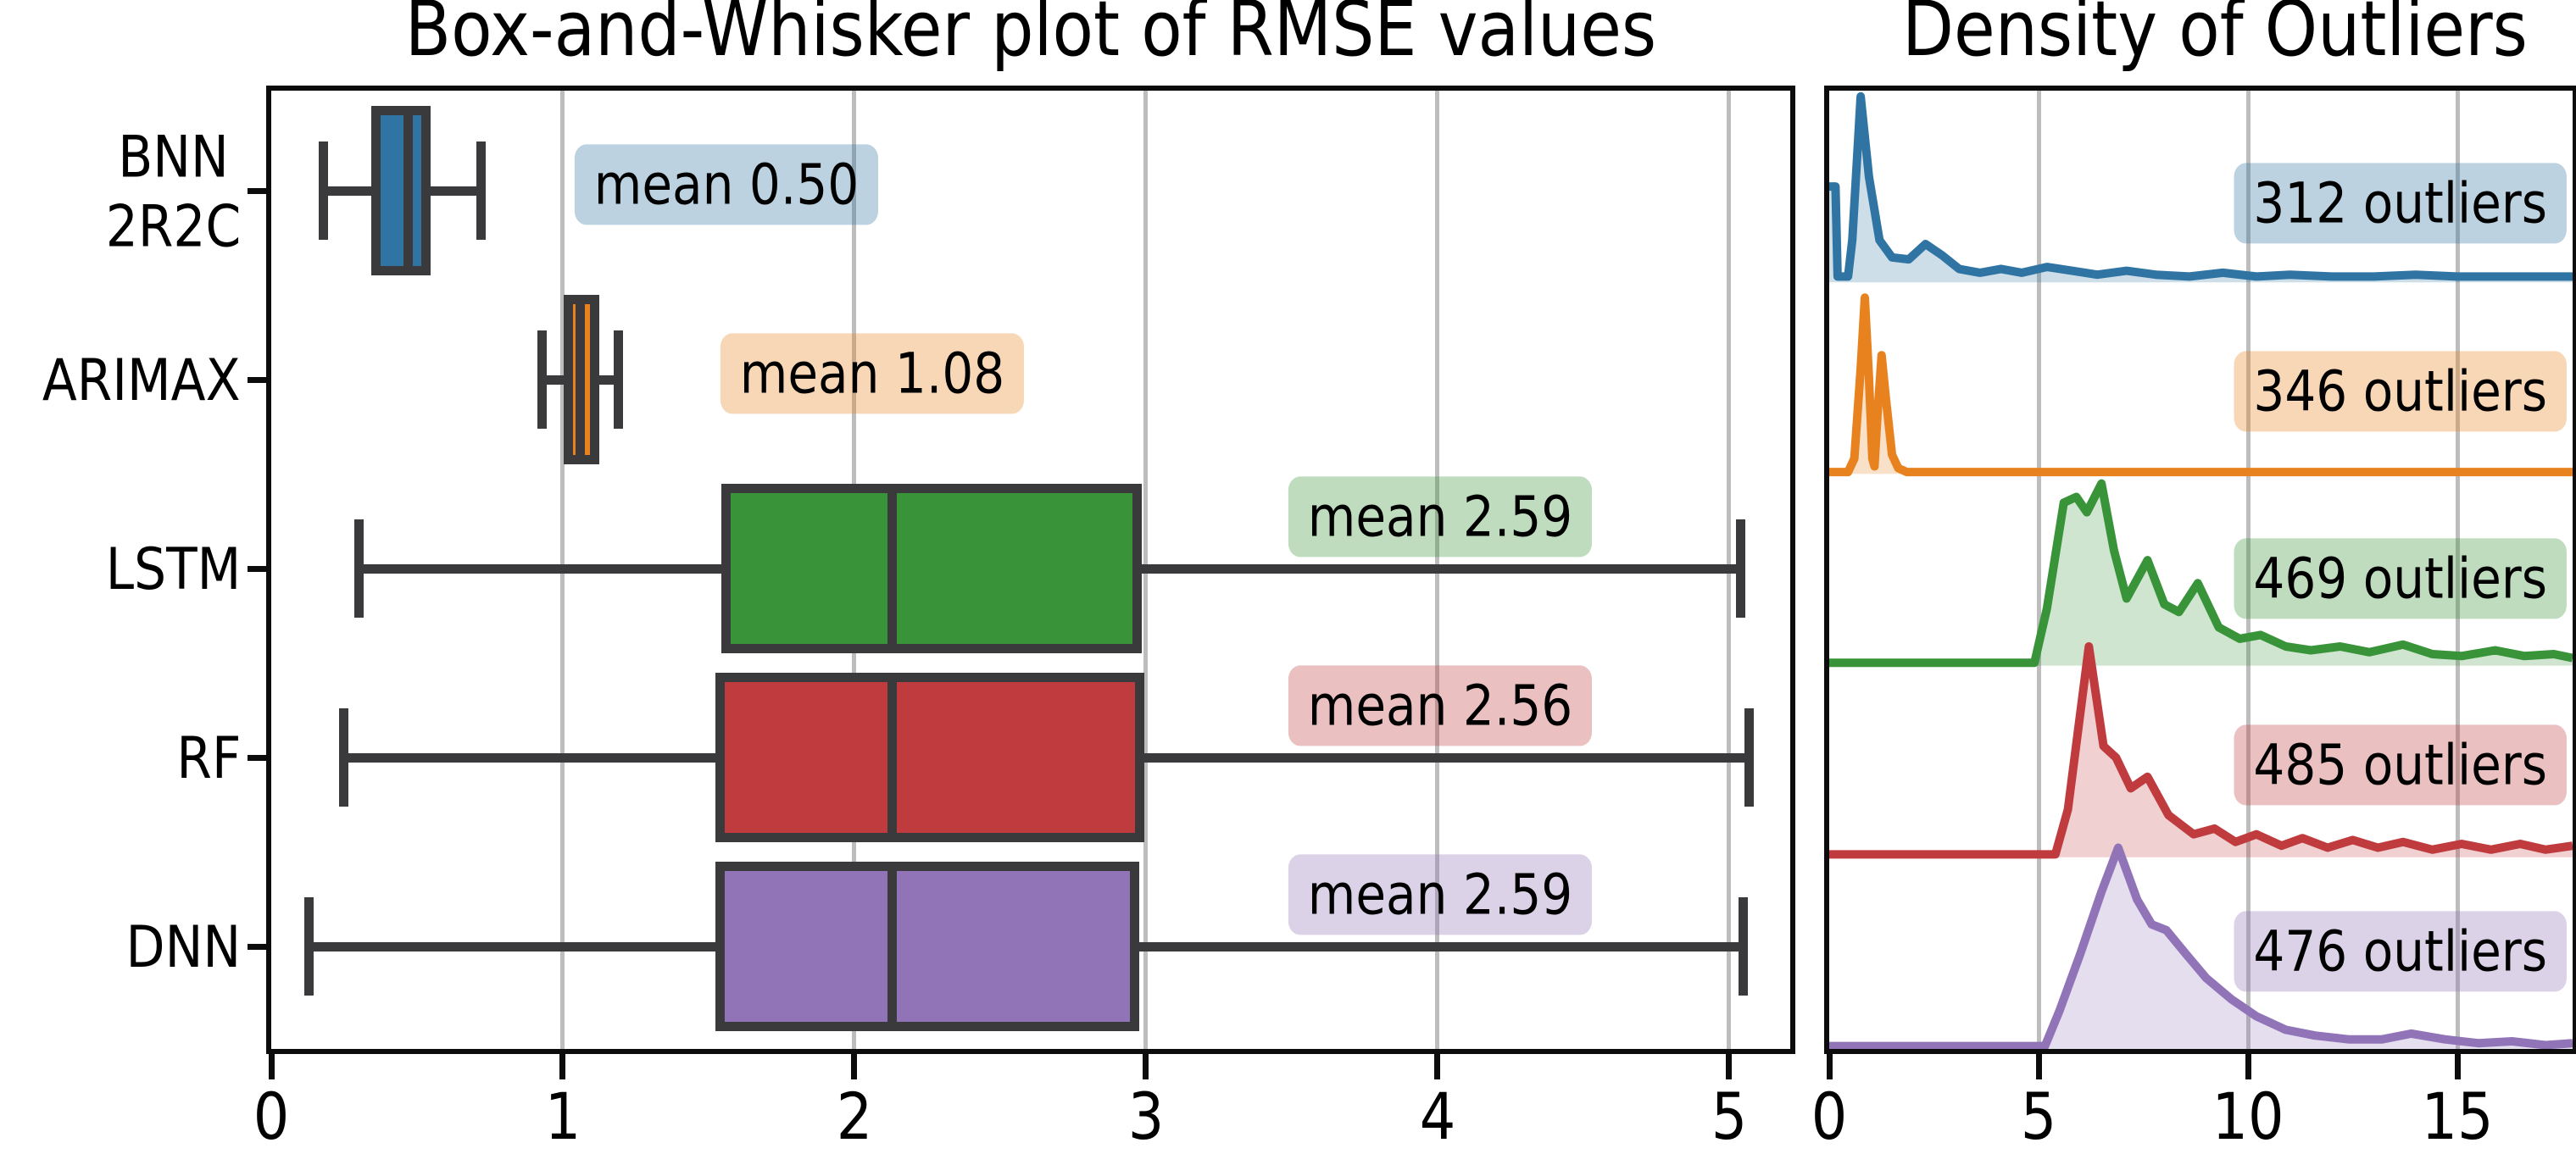 The height and width of the screenshot is (1154, 2576). I want to click on y-axis-label-arimax: ARIMAX, so click(141, 381).